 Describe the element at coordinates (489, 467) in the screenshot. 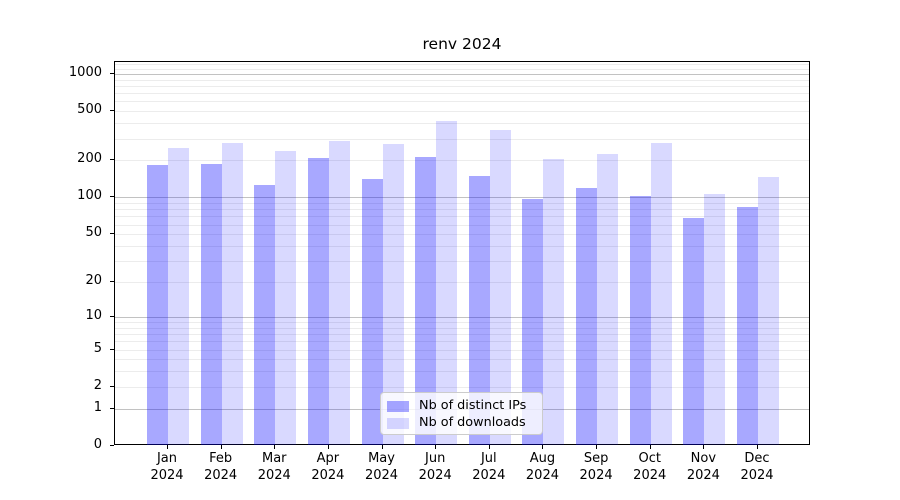

I see `x-tick-label: Jul 2024` at that location.